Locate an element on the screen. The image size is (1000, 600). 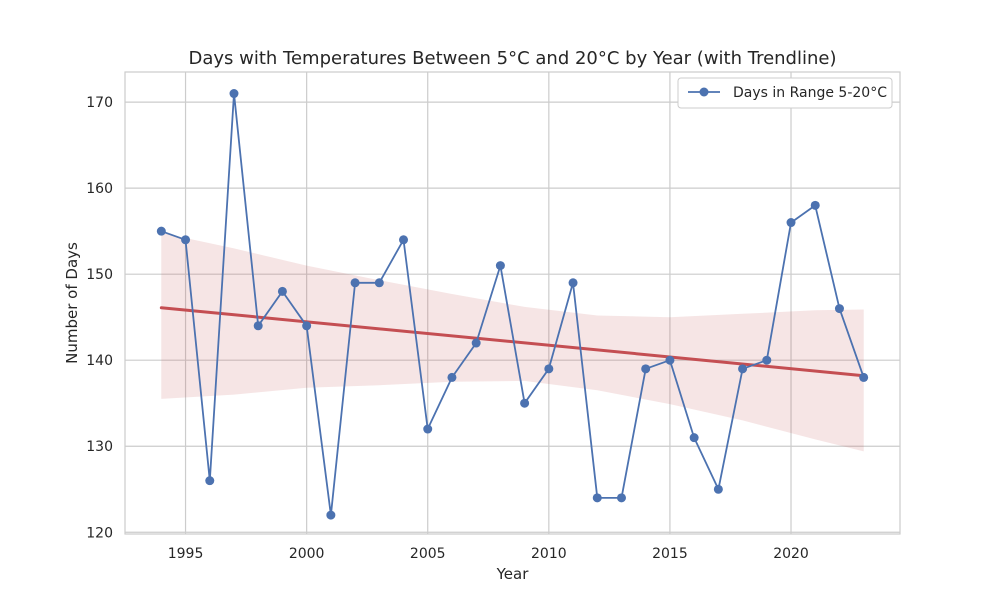
x-tick-label: 2005 is located at coordinates (428, 554).